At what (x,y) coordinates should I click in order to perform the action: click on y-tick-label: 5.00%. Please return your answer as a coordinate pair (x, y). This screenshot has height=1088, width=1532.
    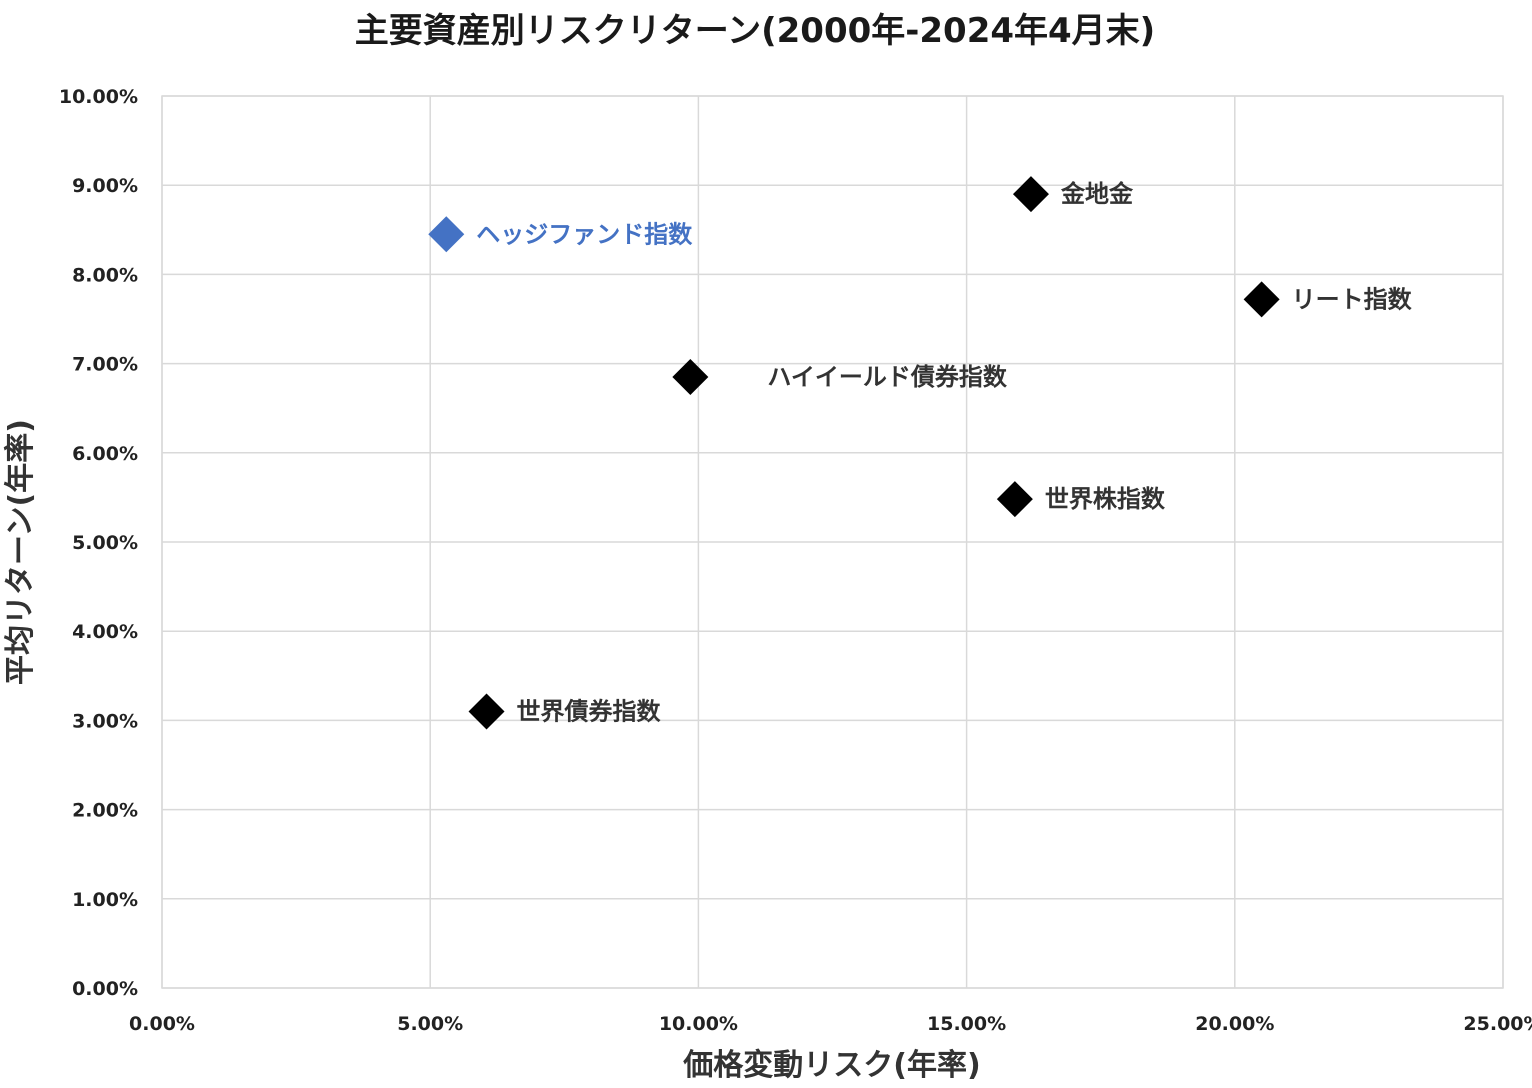
    Looking at the image, I should click on (105, 543).